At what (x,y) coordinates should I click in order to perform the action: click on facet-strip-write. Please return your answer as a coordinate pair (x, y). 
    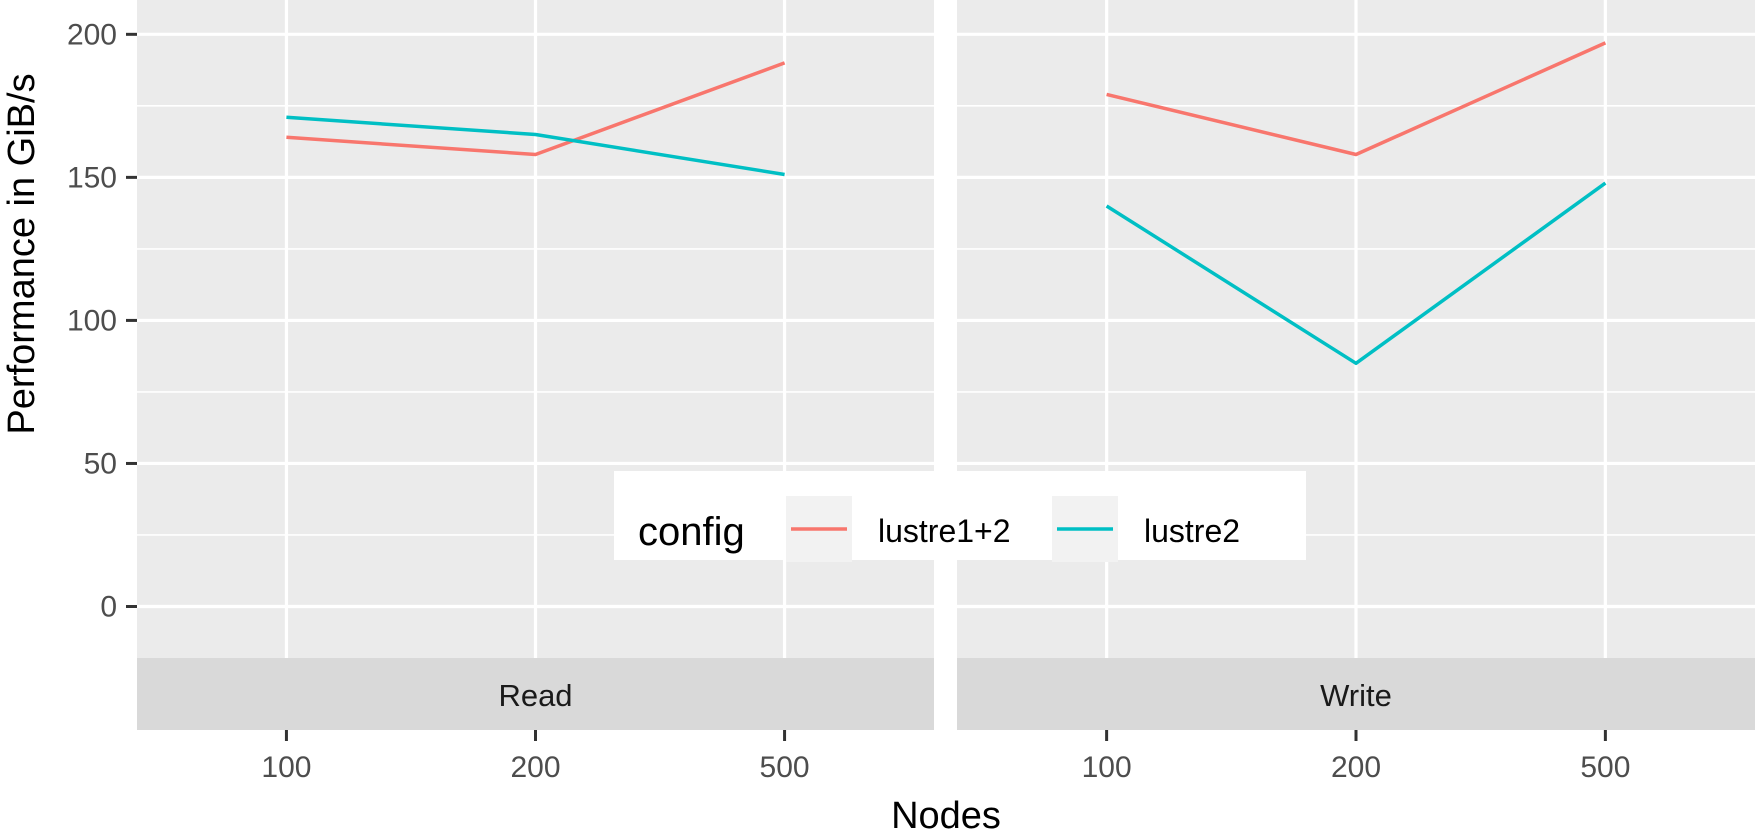
    Looking at the image, I should click on (1356, 694).